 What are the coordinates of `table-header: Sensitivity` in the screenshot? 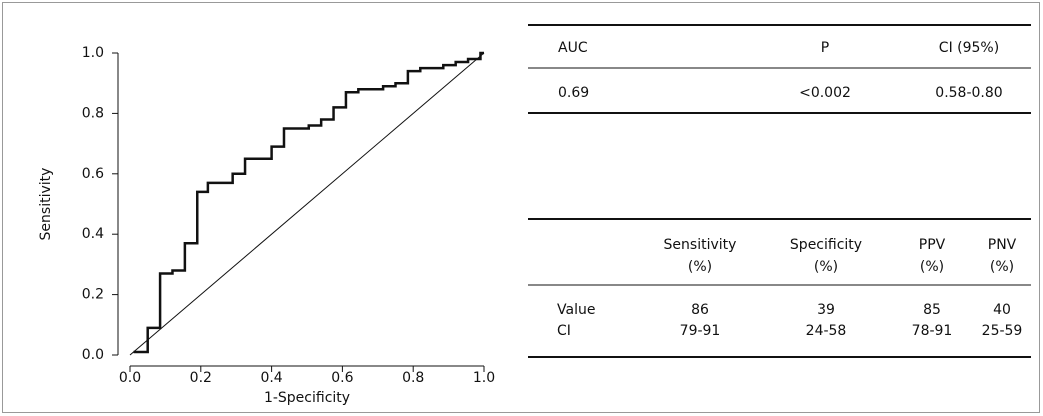 It's located at (700, 245).